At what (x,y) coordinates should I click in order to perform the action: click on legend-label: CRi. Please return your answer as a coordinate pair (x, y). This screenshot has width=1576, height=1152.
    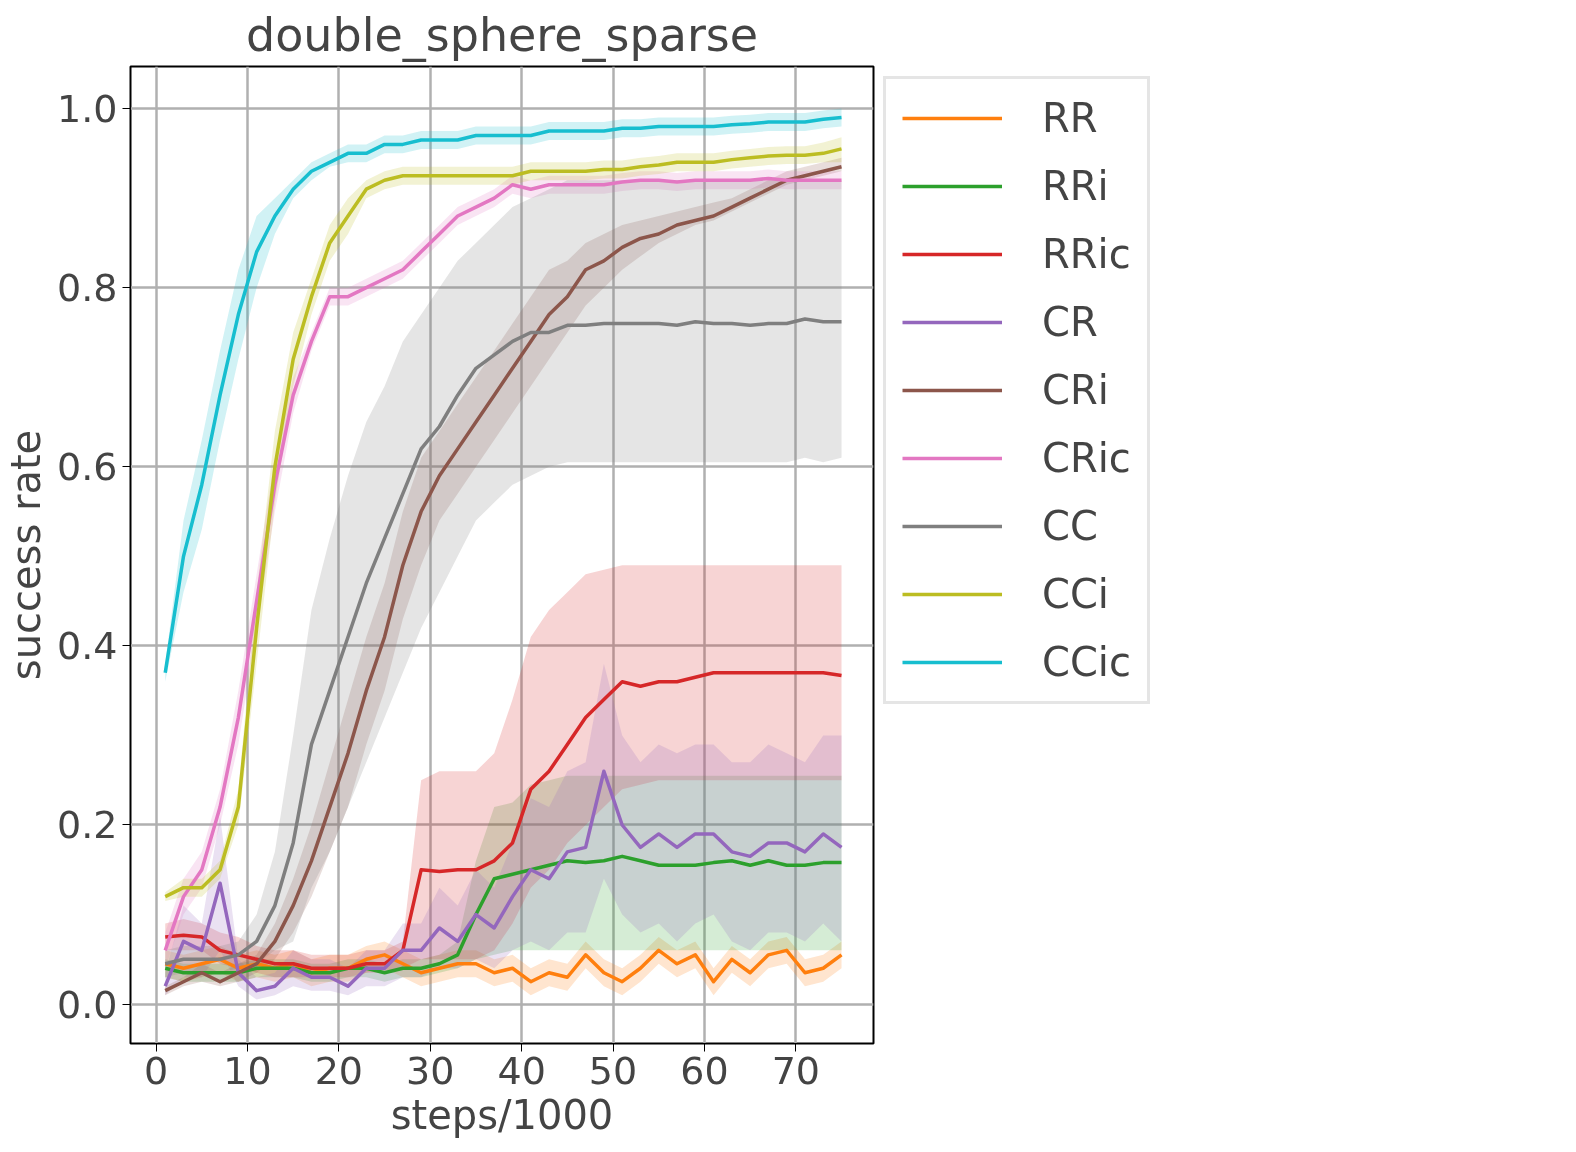
    Looking at the image, I should click on (1075, 390).